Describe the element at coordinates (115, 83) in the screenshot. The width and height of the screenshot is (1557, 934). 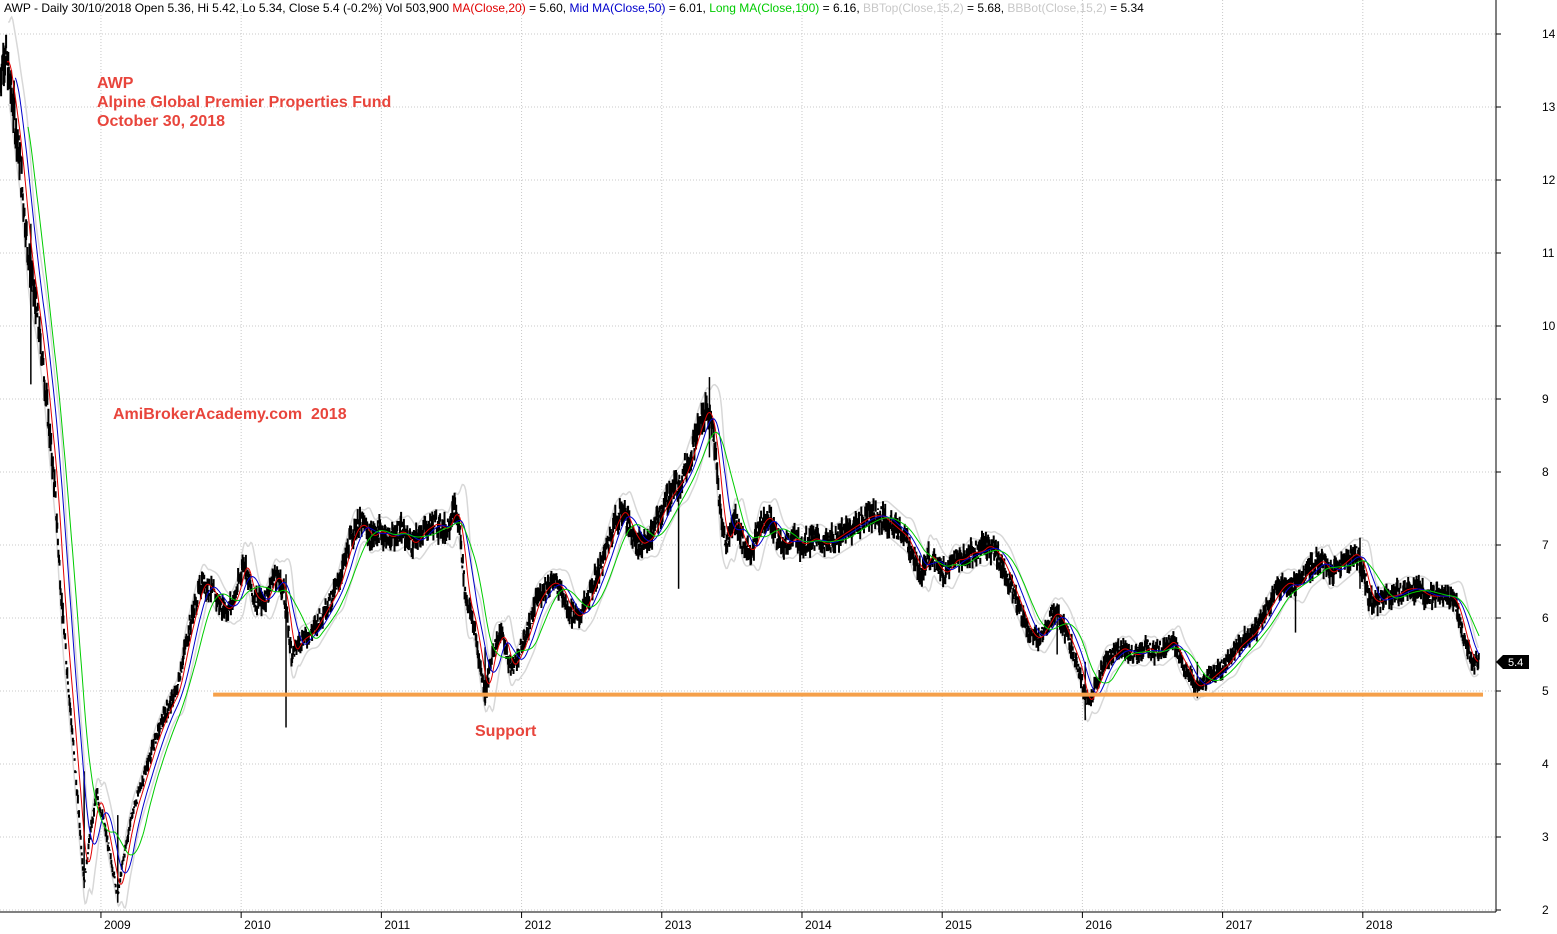
I see `annotation-ticker: AWP` at that location.